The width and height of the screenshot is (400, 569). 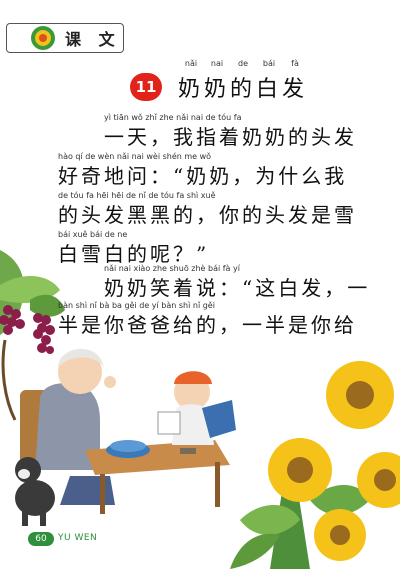 What do you see at coordinates (35, 491) in the screenshot?
I see `dog-figure` at bounding box center [35, 491].